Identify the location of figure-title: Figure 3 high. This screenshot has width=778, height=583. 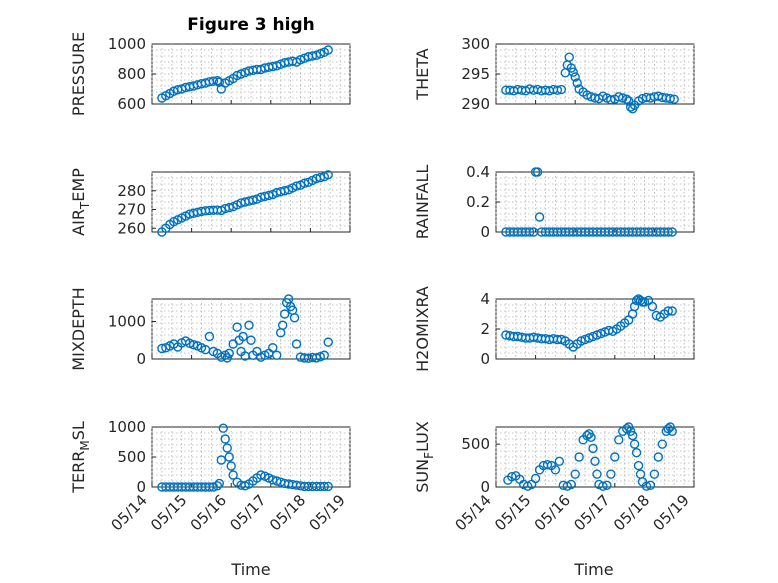
(251, 25).